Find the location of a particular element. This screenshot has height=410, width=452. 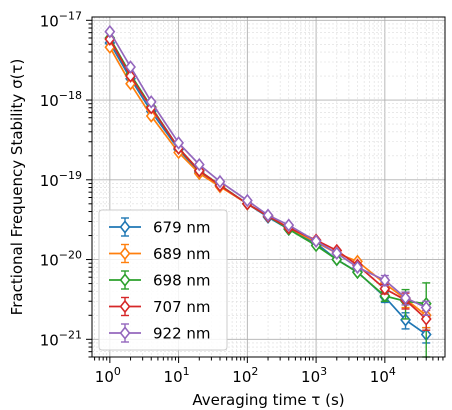

x-tick-label: 10¹ is located at coordinates (177, 375).